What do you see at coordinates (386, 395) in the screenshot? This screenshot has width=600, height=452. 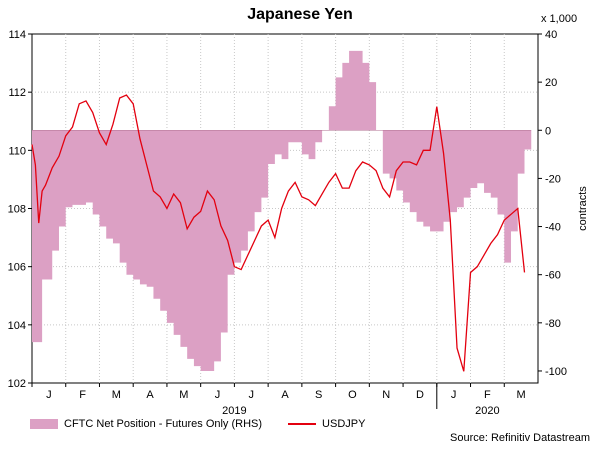 I see `month-label: N` at bounding box center [386, 395].